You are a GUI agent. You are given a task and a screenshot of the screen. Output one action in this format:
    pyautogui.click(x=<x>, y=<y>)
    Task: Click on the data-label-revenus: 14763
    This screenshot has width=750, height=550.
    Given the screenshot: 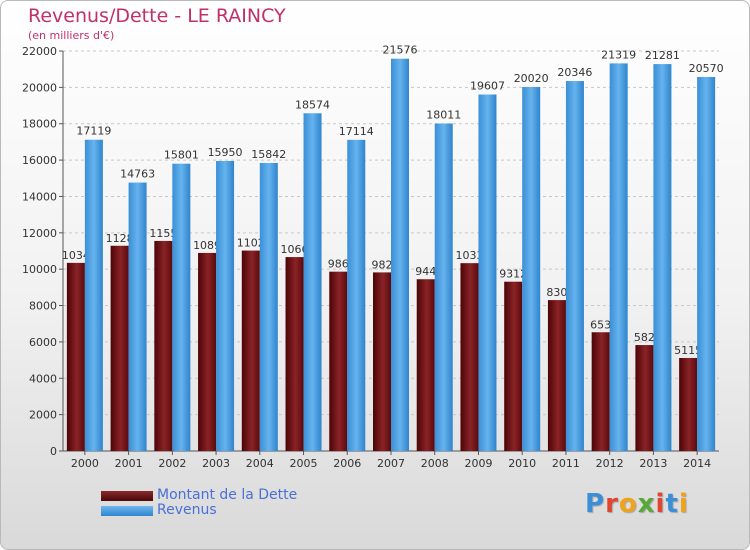 What is the action you would take?
    pyautogui.click(x=137, y=174)
    